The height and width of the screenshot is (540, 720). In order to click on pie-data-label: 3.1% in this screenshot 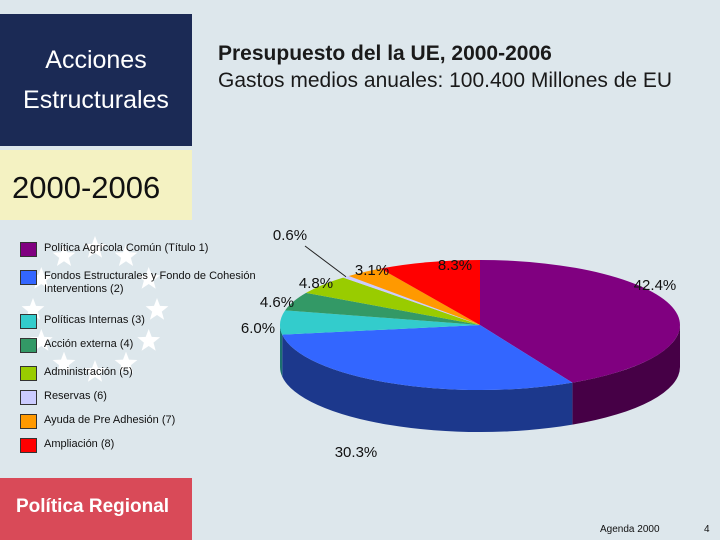, I will do `click(372, 270)`.